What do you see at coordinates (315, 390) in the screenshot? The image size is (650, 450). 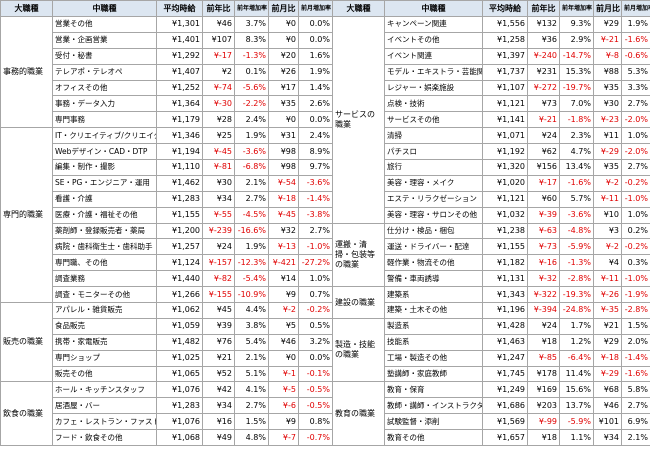 I see `value-cell: -0.5%` at bounding box center [315, 390].